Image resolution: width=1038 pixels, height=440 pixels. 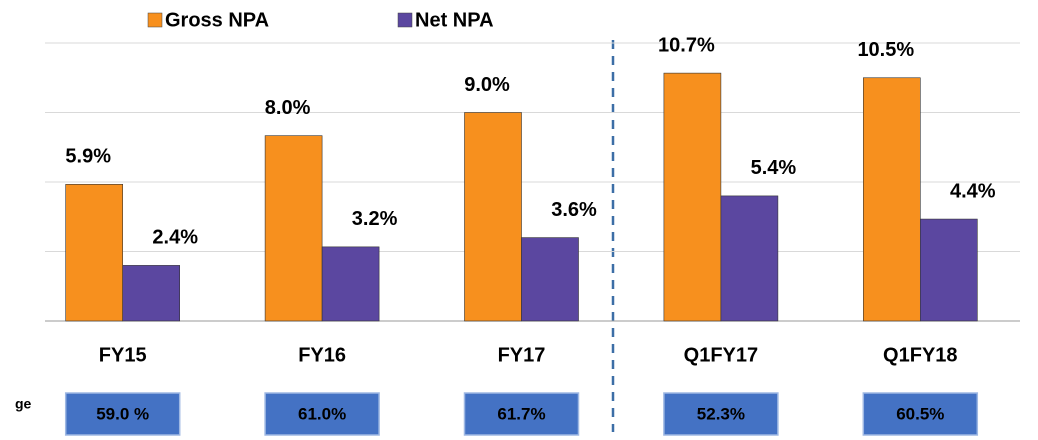 What do you see at coordinates (23, 404) in the screenshot?
I see `coverage-label: ge` at bounding box center [23, 404].